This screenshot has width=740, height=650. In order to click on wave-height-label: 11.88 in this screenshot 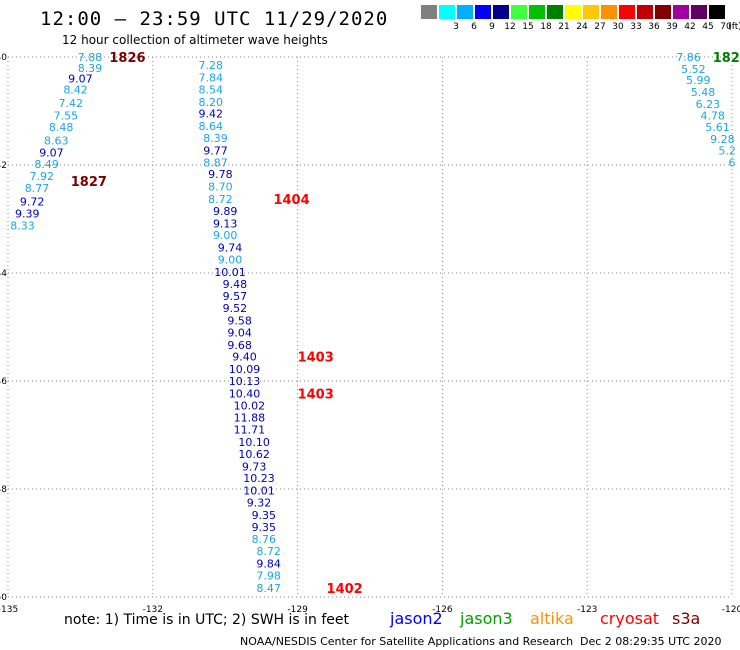, I will do `click(250, 418)`.